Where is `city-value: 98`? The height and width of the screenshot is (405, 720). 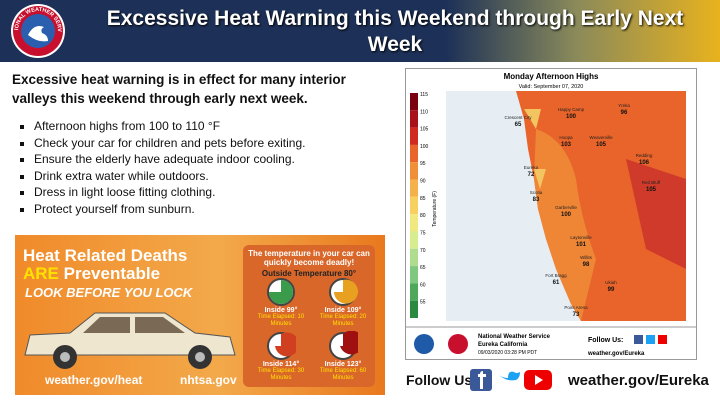
city-value: 98 is located at coordinates (586, 265).